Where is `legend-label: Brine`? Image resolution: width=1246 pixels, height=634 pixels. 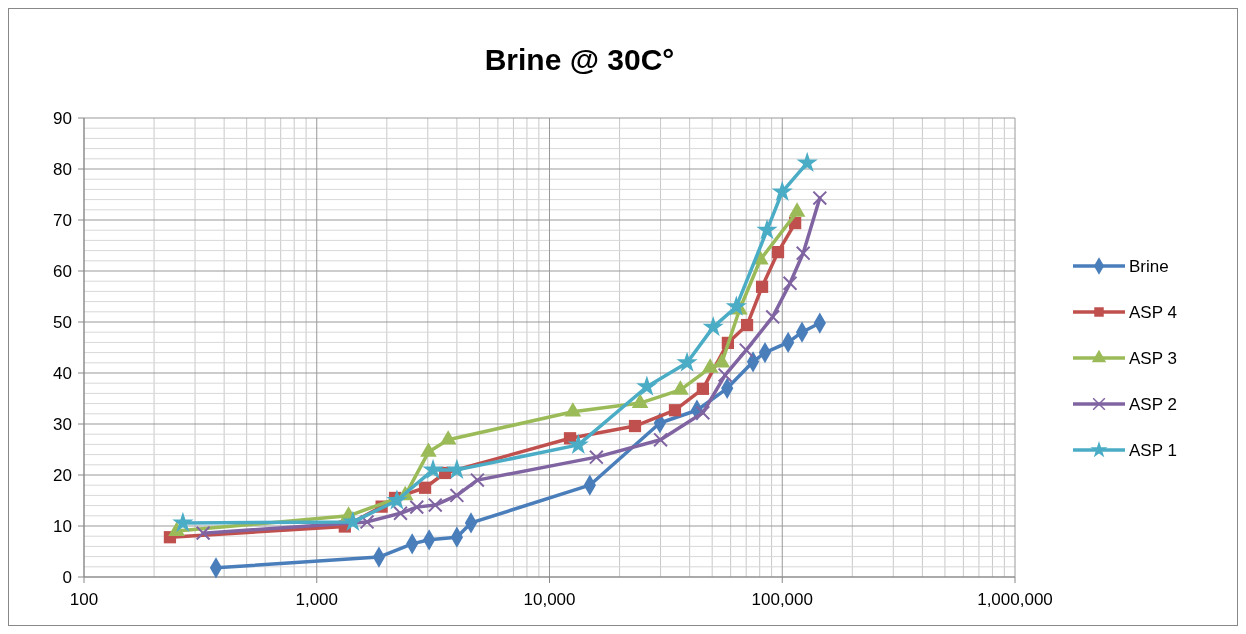
legend-label: Brine is located at coordinates (1149, 266).